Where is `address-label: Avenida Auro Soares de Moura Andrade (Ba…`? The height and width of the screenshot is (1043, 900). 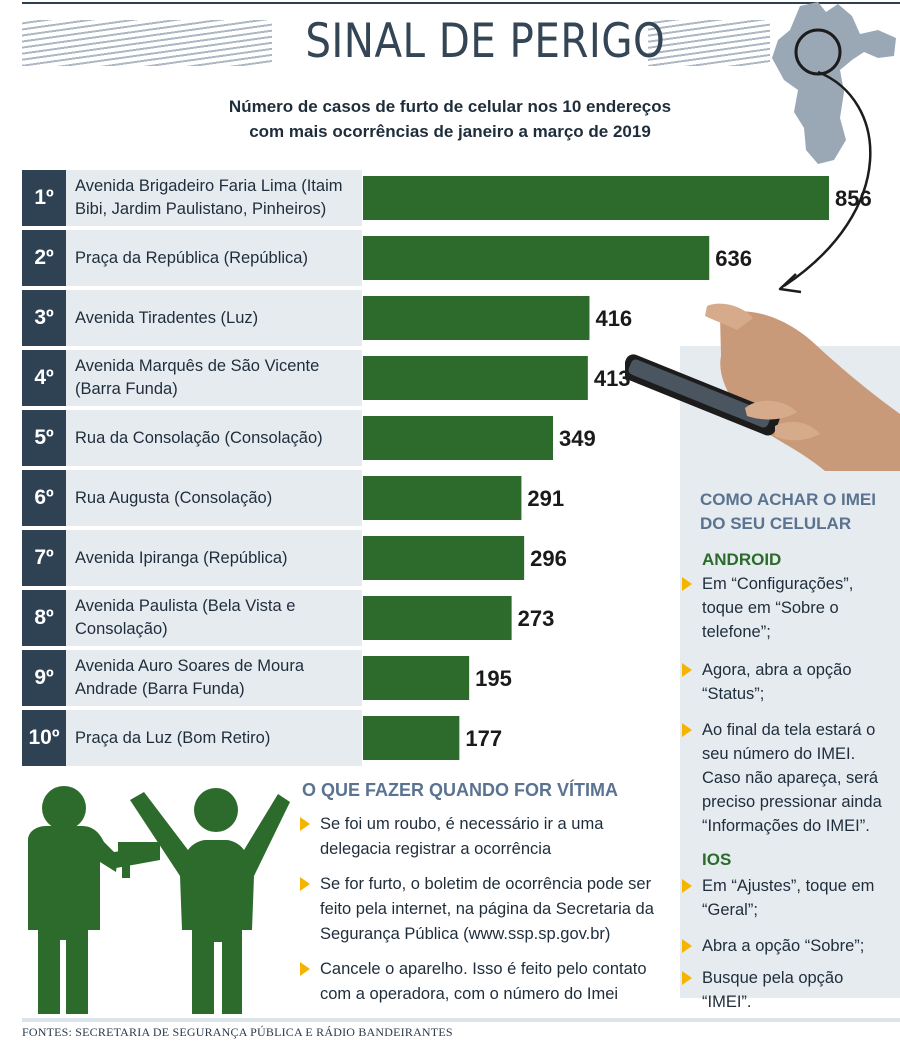 address-label: Avenida Auro Soares de Moura Andrade (Ba… is located at coordinates (214, 678).